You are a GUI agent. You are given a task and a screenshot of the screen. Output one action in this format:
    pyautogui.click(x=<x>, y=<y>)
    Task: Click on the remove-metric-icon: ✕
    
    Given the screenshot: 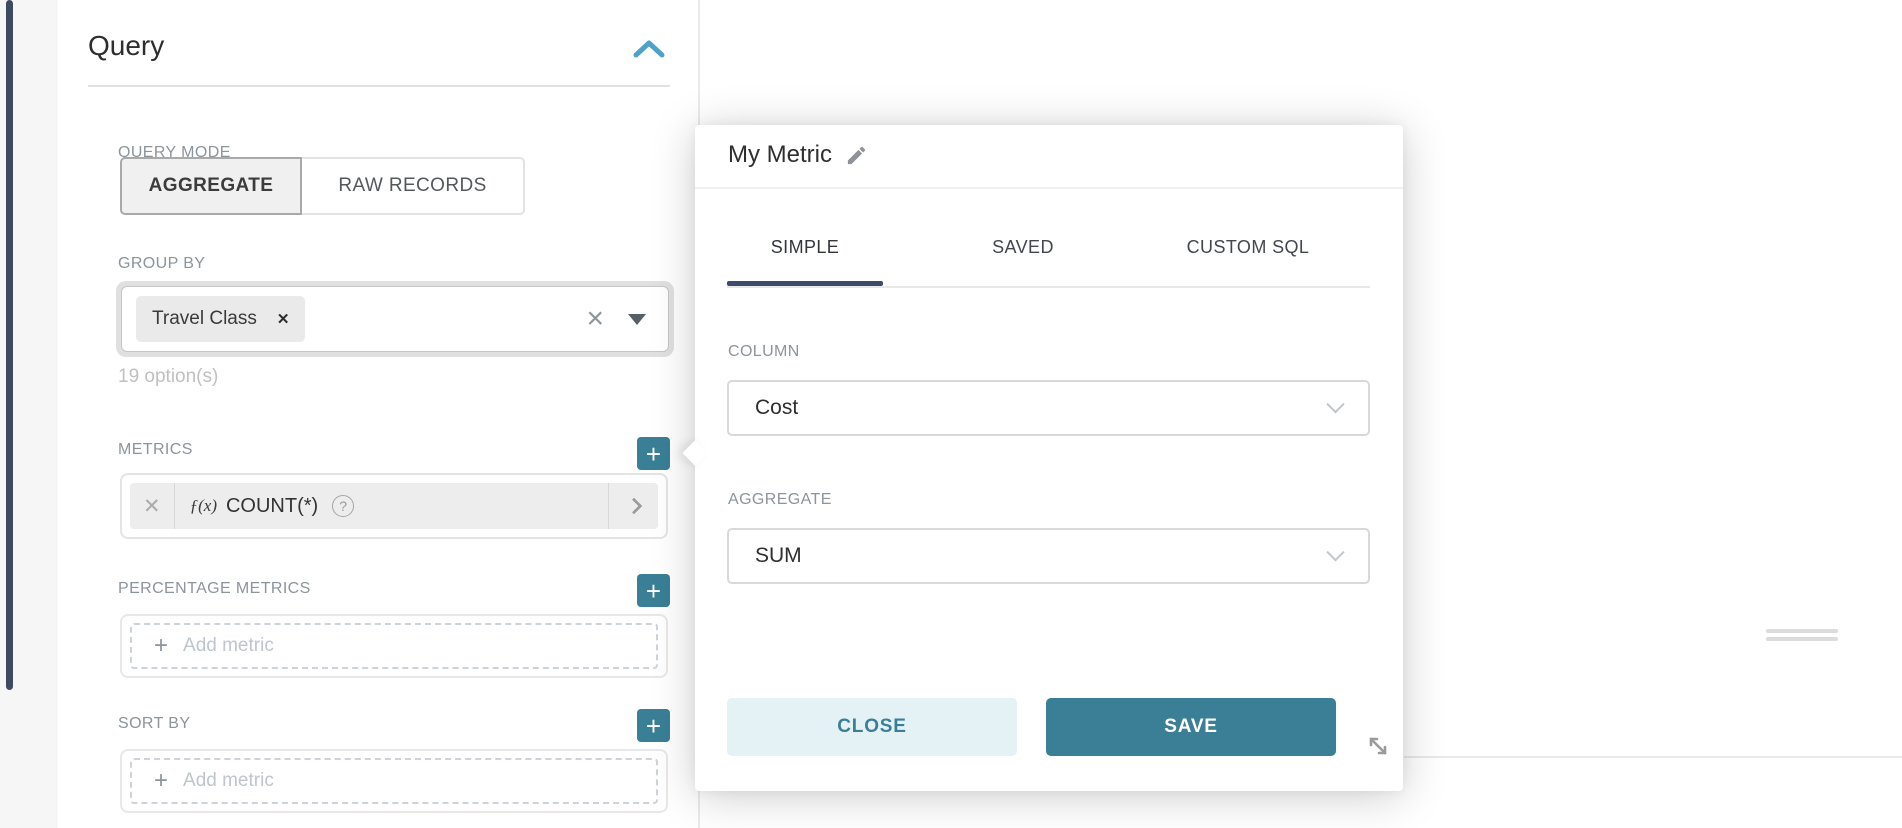 What is the action you would take?
    pyautogui.click(x=152, y=506)
    